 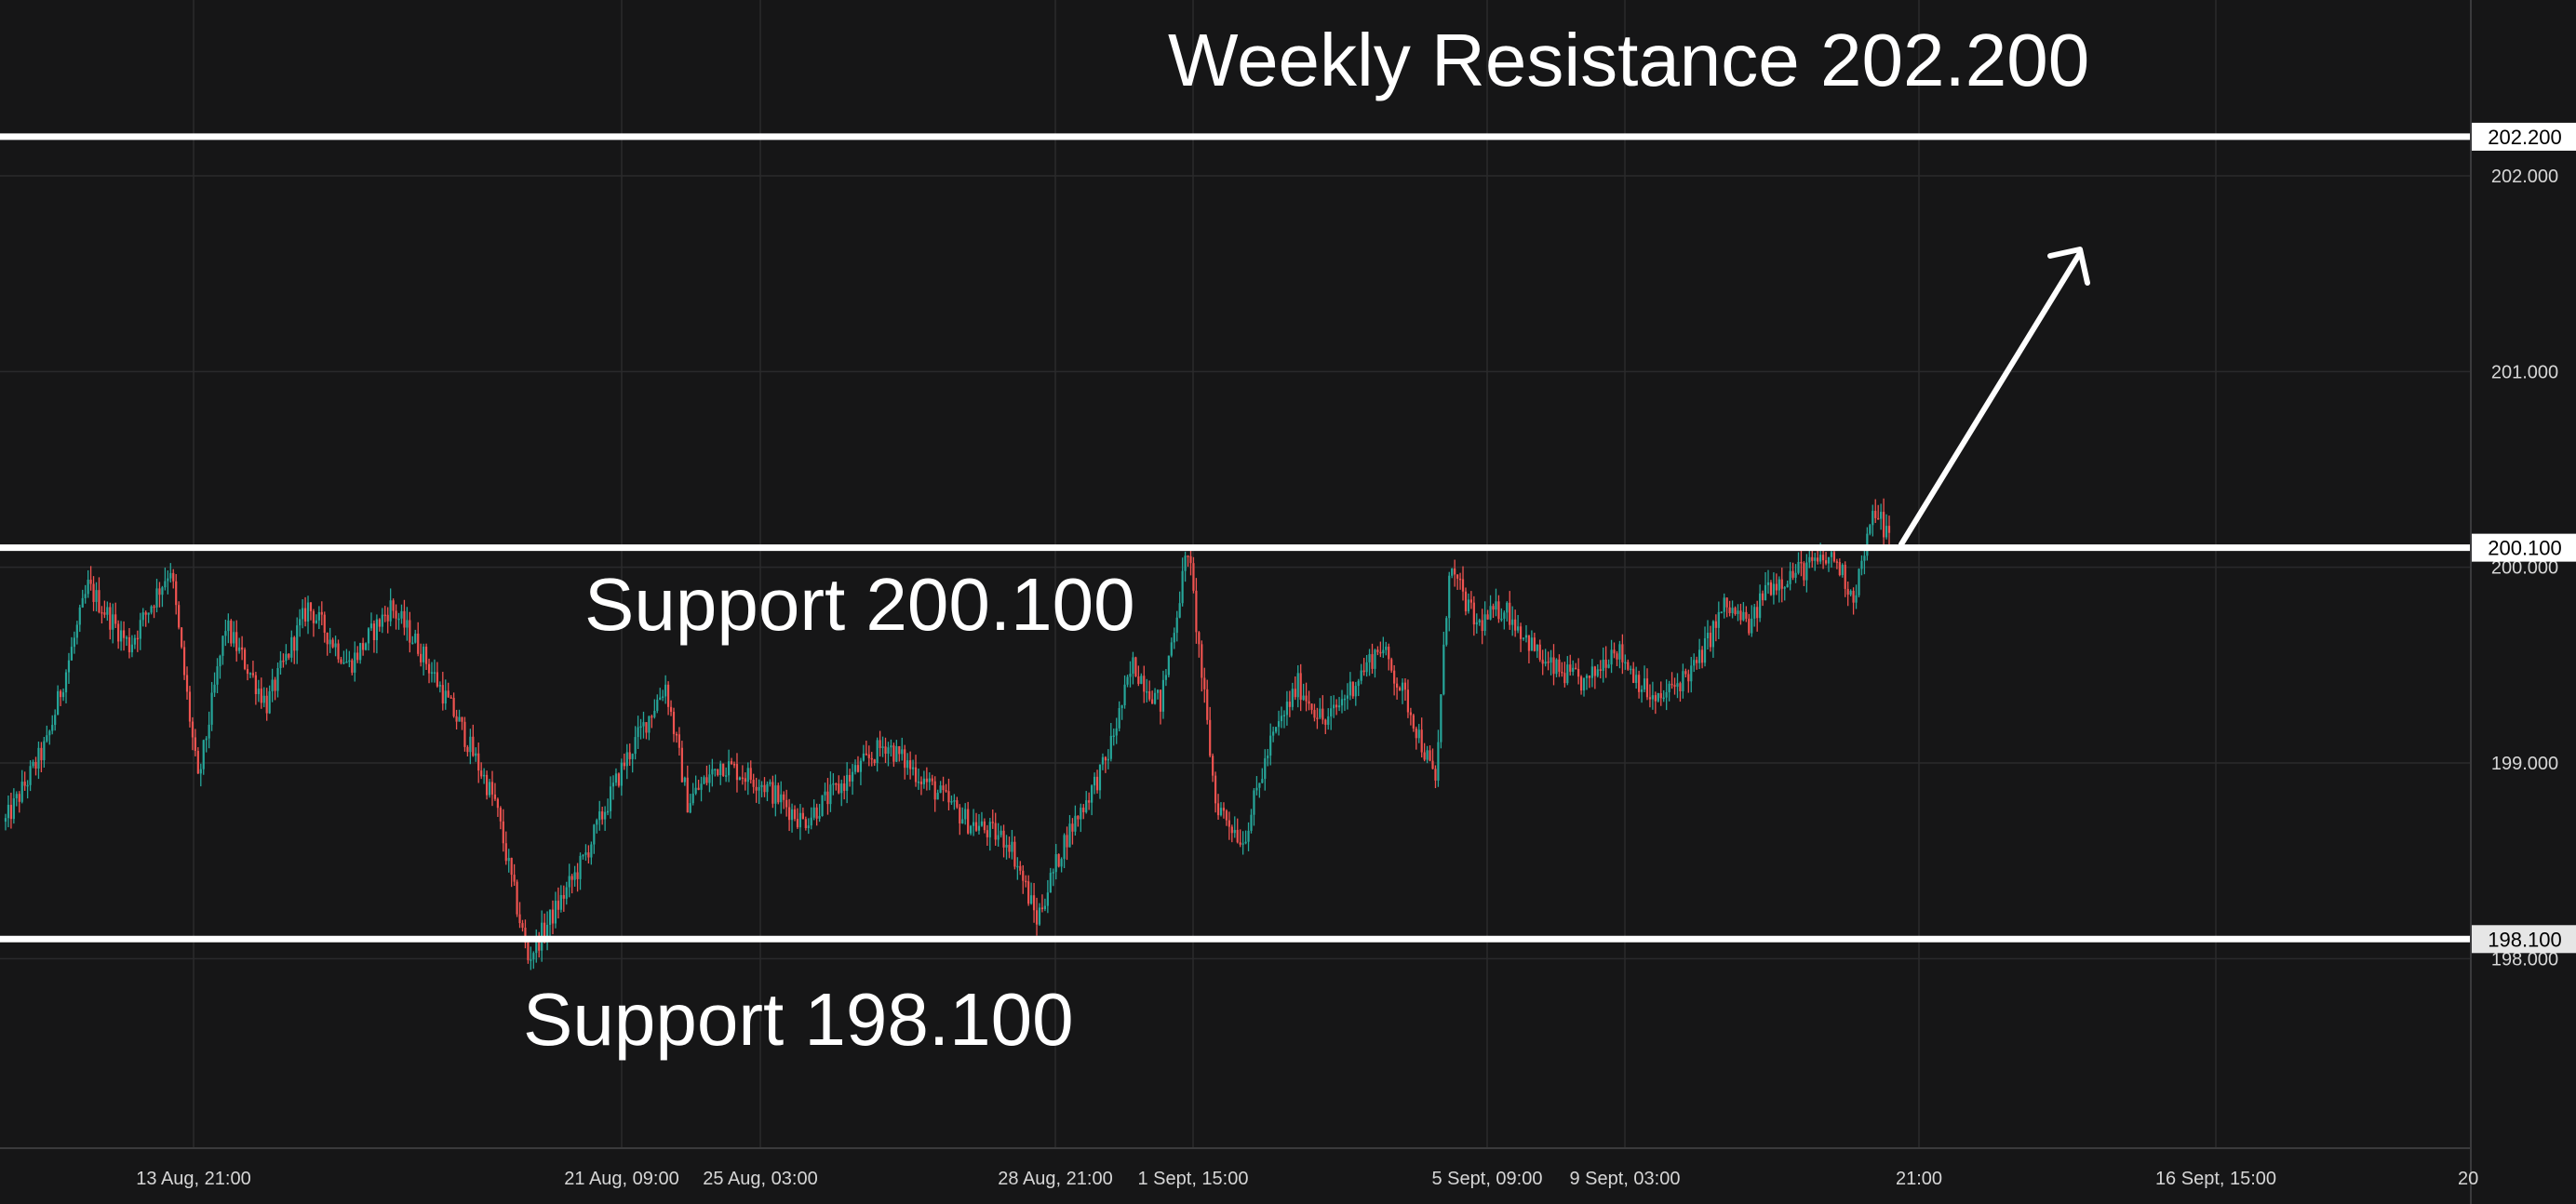 I want to click on level-badges: 202.200 200.100 198.100, so click(x=2524, y=538).